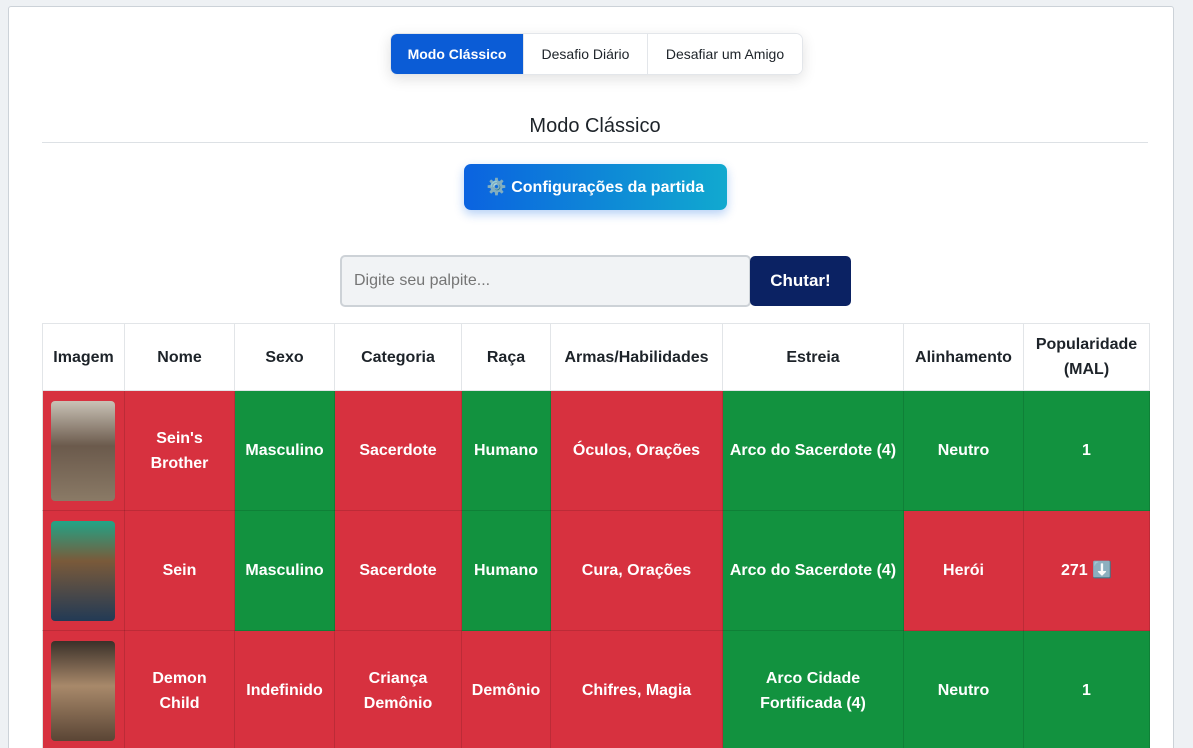  What do you see at coordinates (595, 126) in the screenshot?
I see `heading: Modo Clássico` at bounding box center [595, 126].